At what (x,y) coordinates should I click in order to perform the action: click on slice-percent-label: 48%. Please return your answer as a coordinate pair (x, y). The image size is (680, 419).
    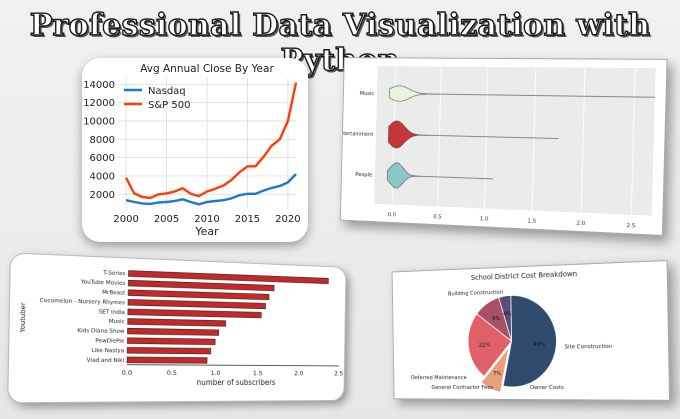
    Looking at the image, I should click on (539, 345).